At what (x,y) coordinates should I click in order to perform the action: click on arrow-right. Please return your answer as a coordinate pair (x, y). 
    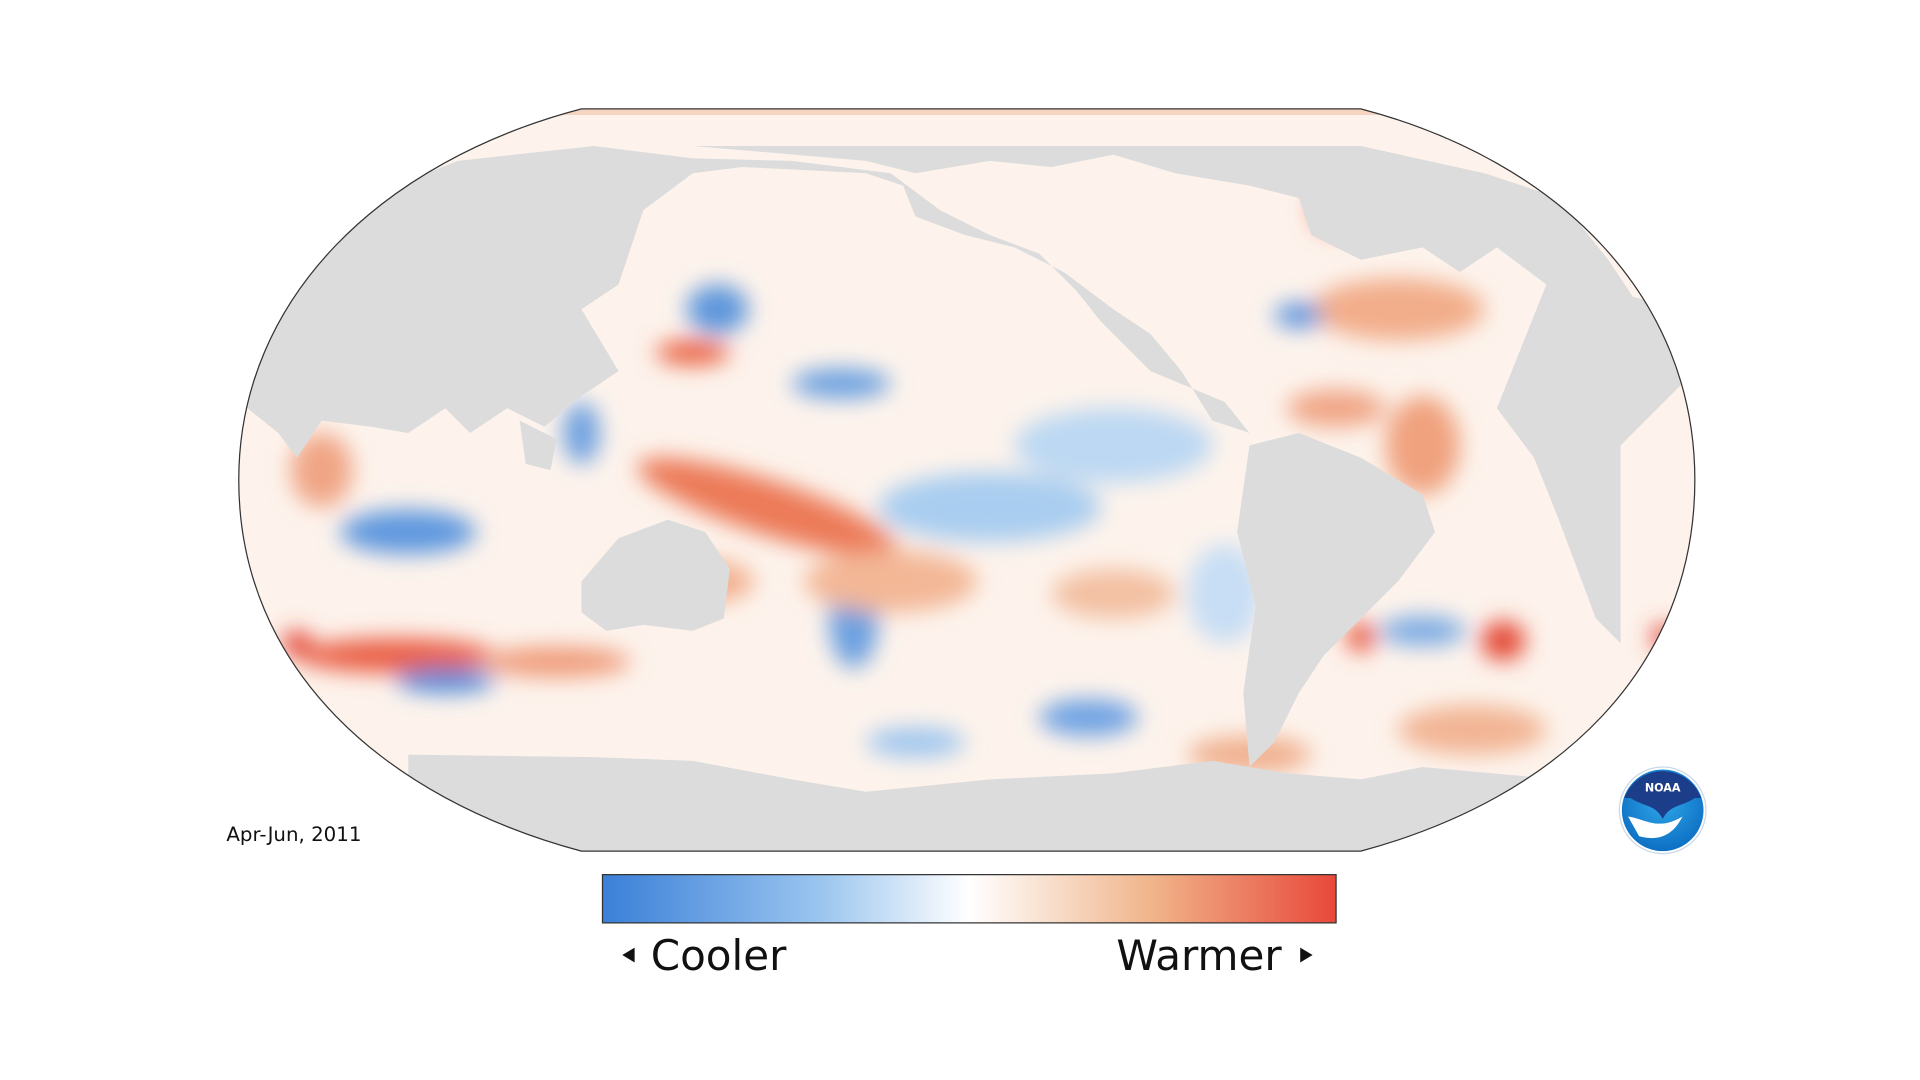
    Looking at the image, I should click on (1306, 955).